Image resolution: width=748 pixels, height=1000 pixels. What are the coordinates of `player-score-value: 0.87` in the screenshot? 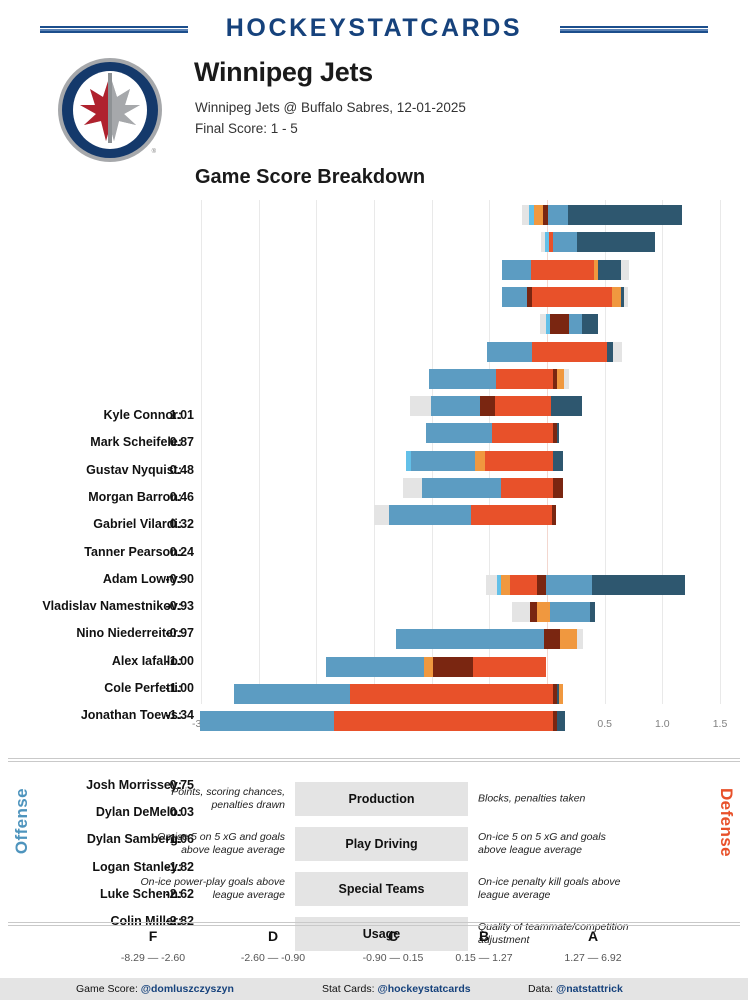 It's located at (181, 442).